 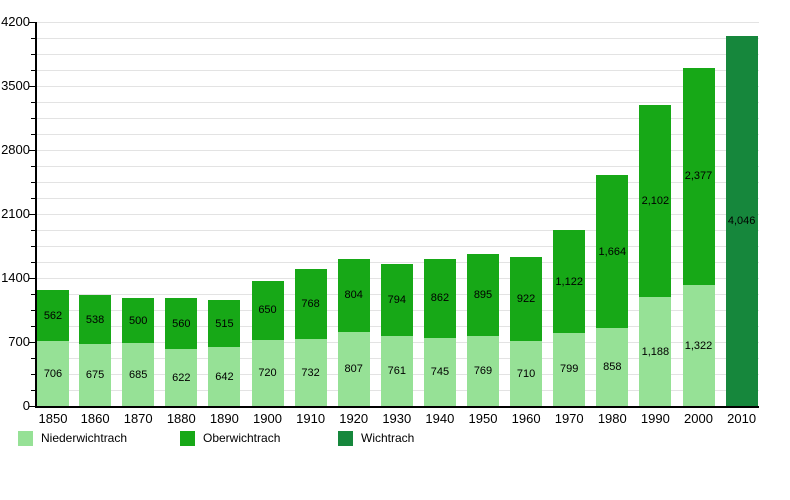 I want to click on bar-value-label: 515, so click(x=224, y=323).